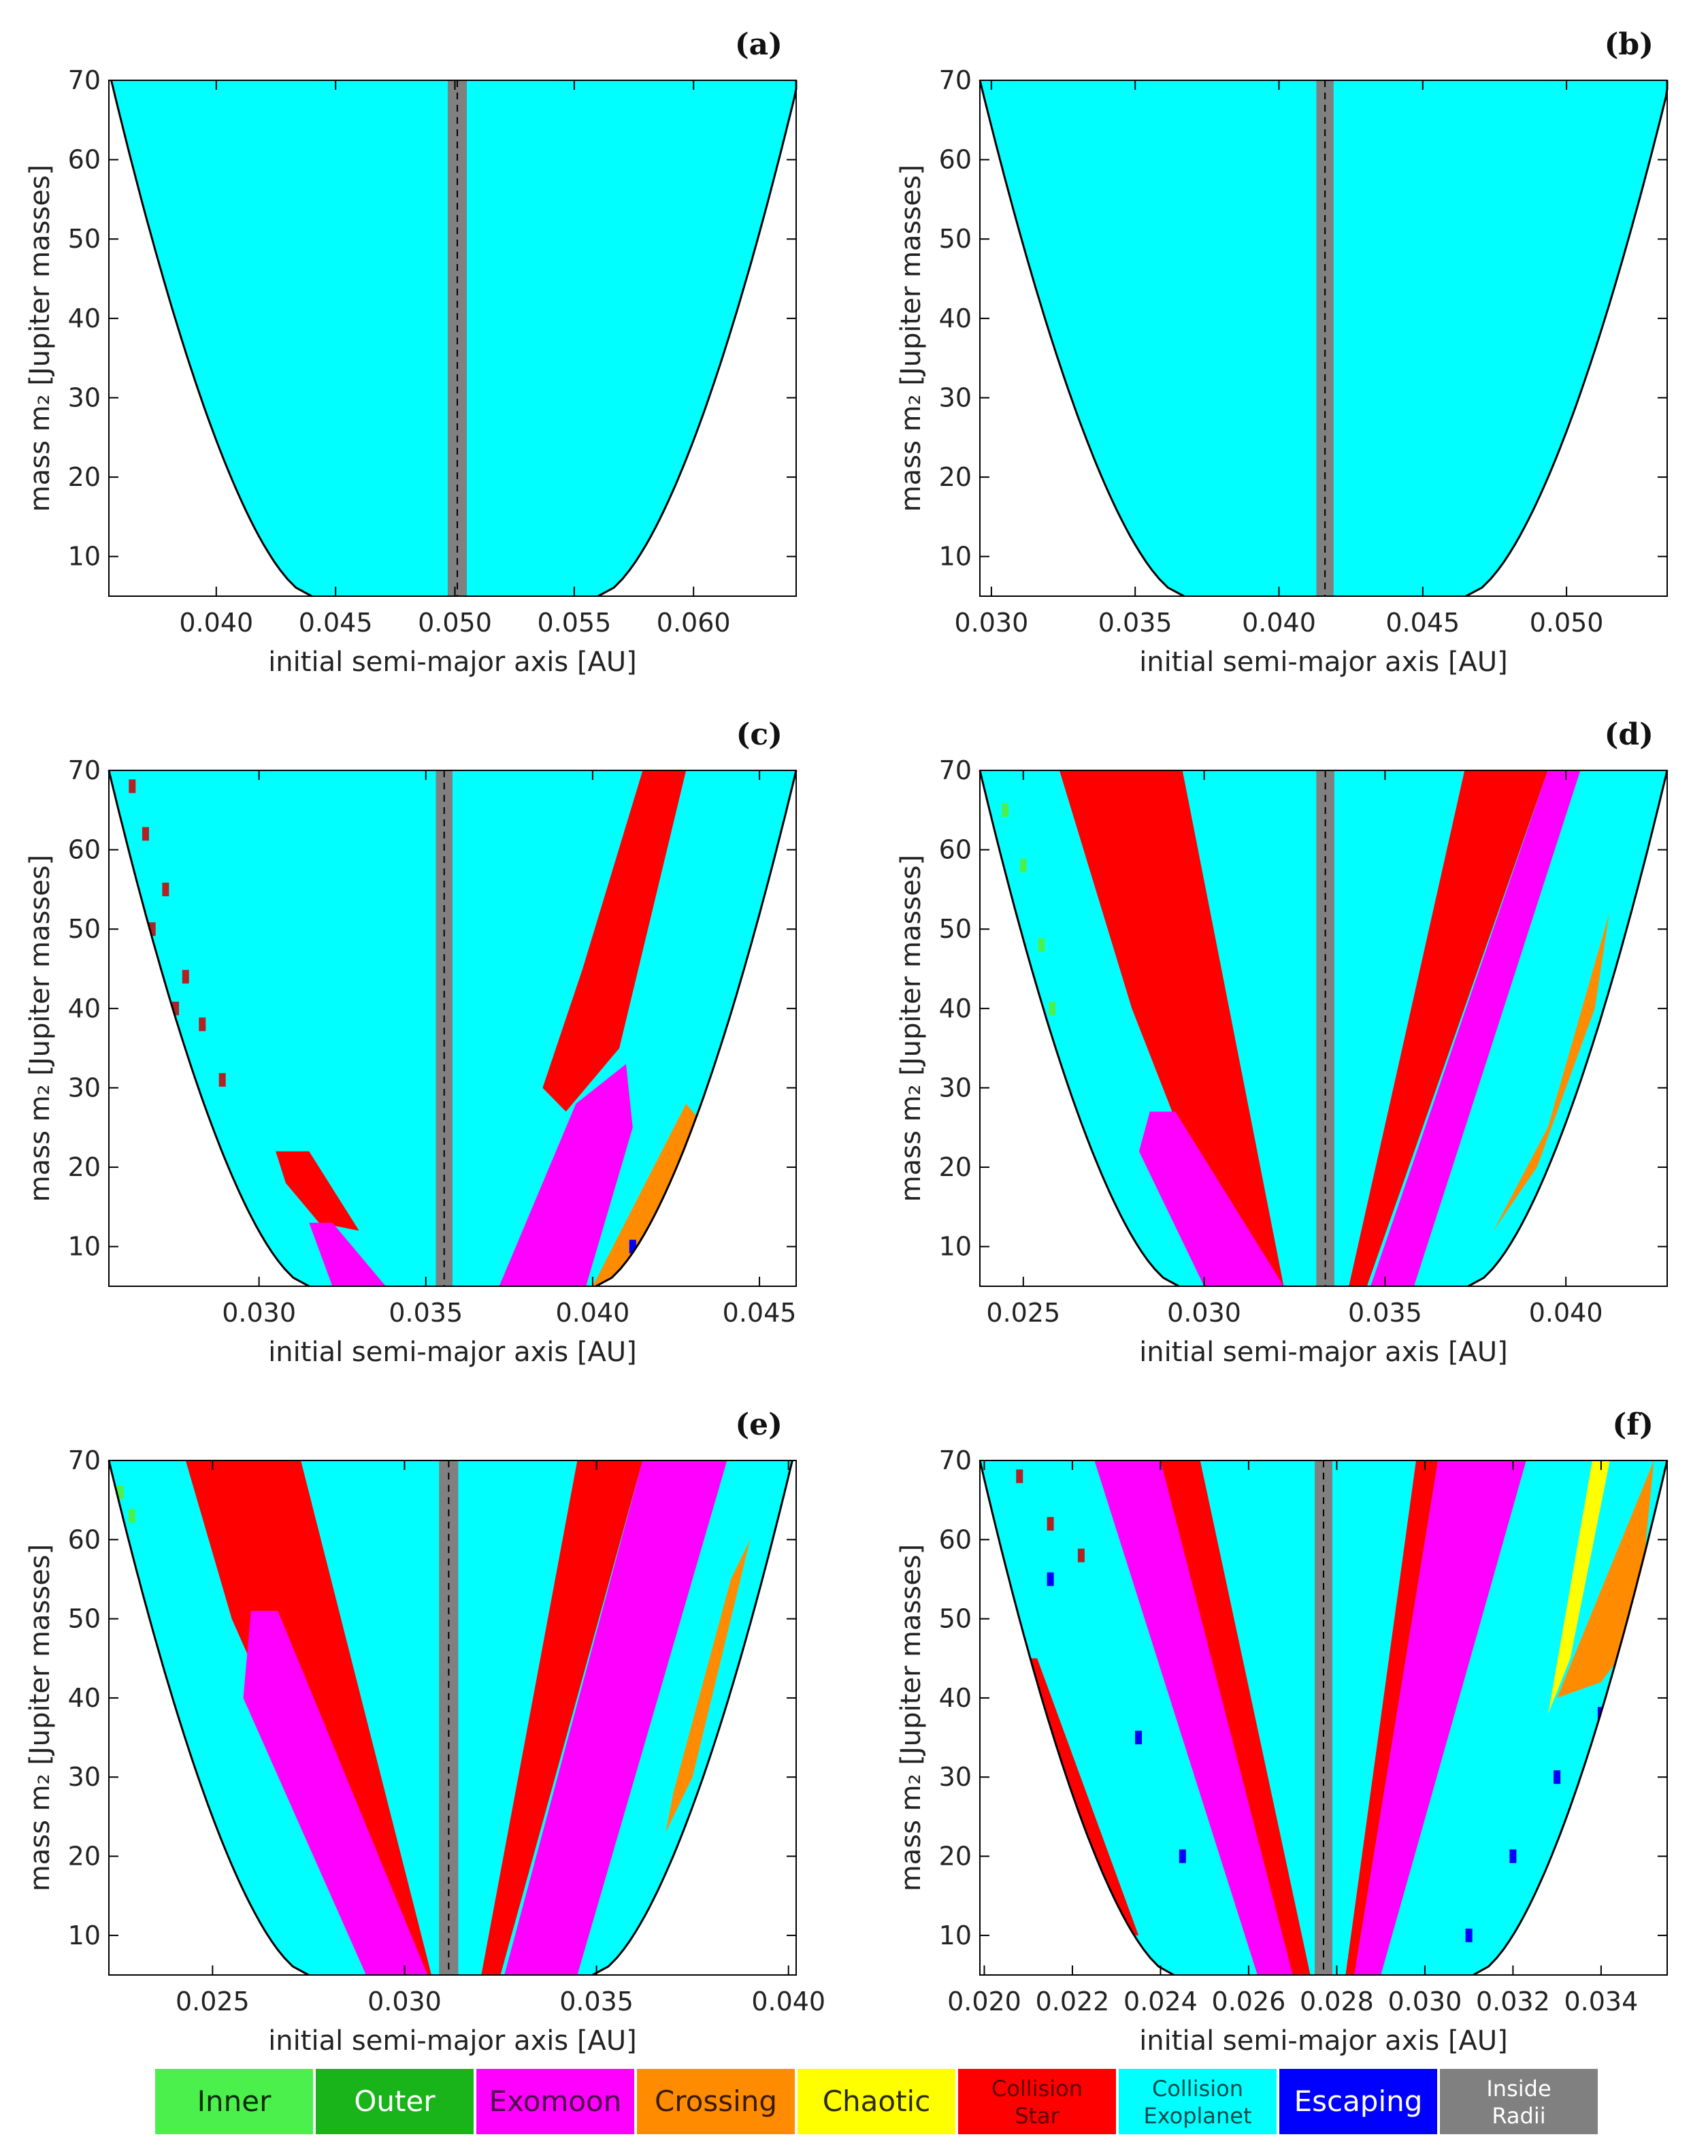 Image resolution: width=1708 pixels, height=2156 pixels. What do you see at coordinates (574, 623) in the screenshot?
I see `x-tick-label: 0.055` at bounding box center [574, 623].